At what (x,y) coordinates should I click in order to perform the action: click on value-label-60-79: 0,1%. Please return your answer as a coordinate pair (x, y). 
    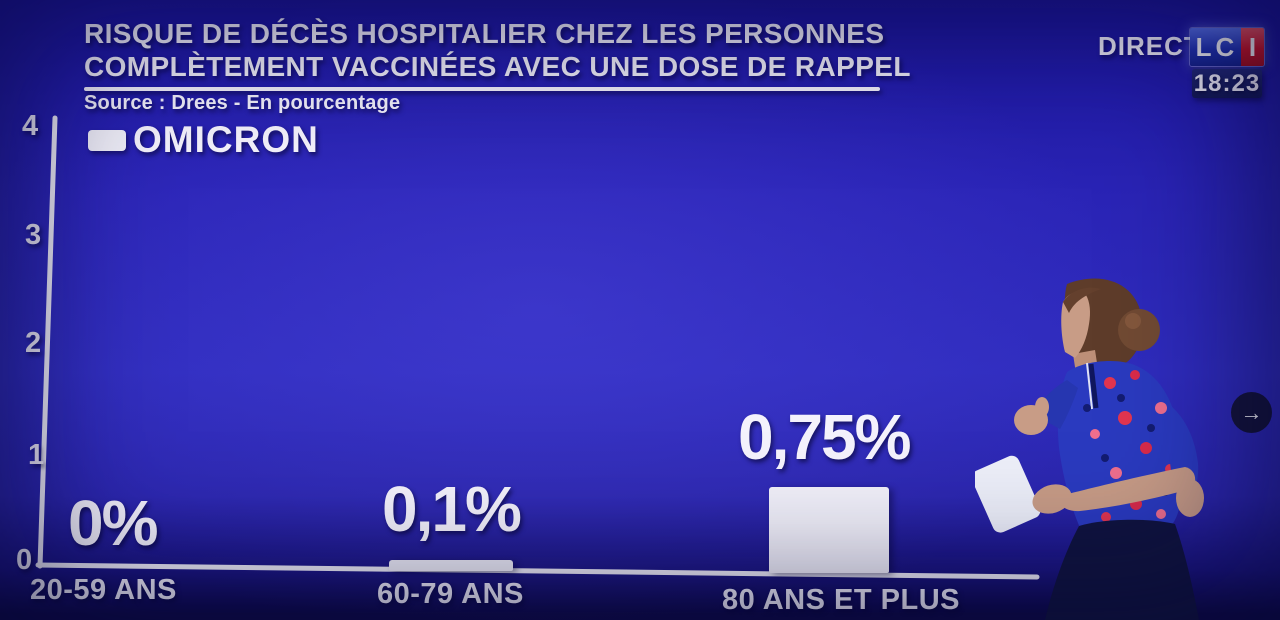
    Looking at the image, I should click on (452, 509).